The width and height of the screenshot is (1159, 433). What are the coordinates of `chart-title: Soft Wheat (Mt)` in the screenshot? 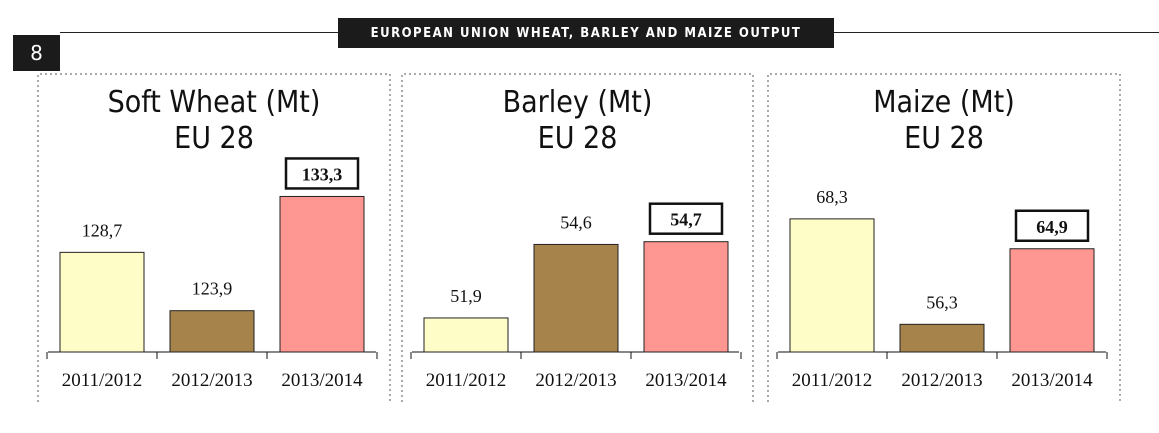 It's located at (214, 102).